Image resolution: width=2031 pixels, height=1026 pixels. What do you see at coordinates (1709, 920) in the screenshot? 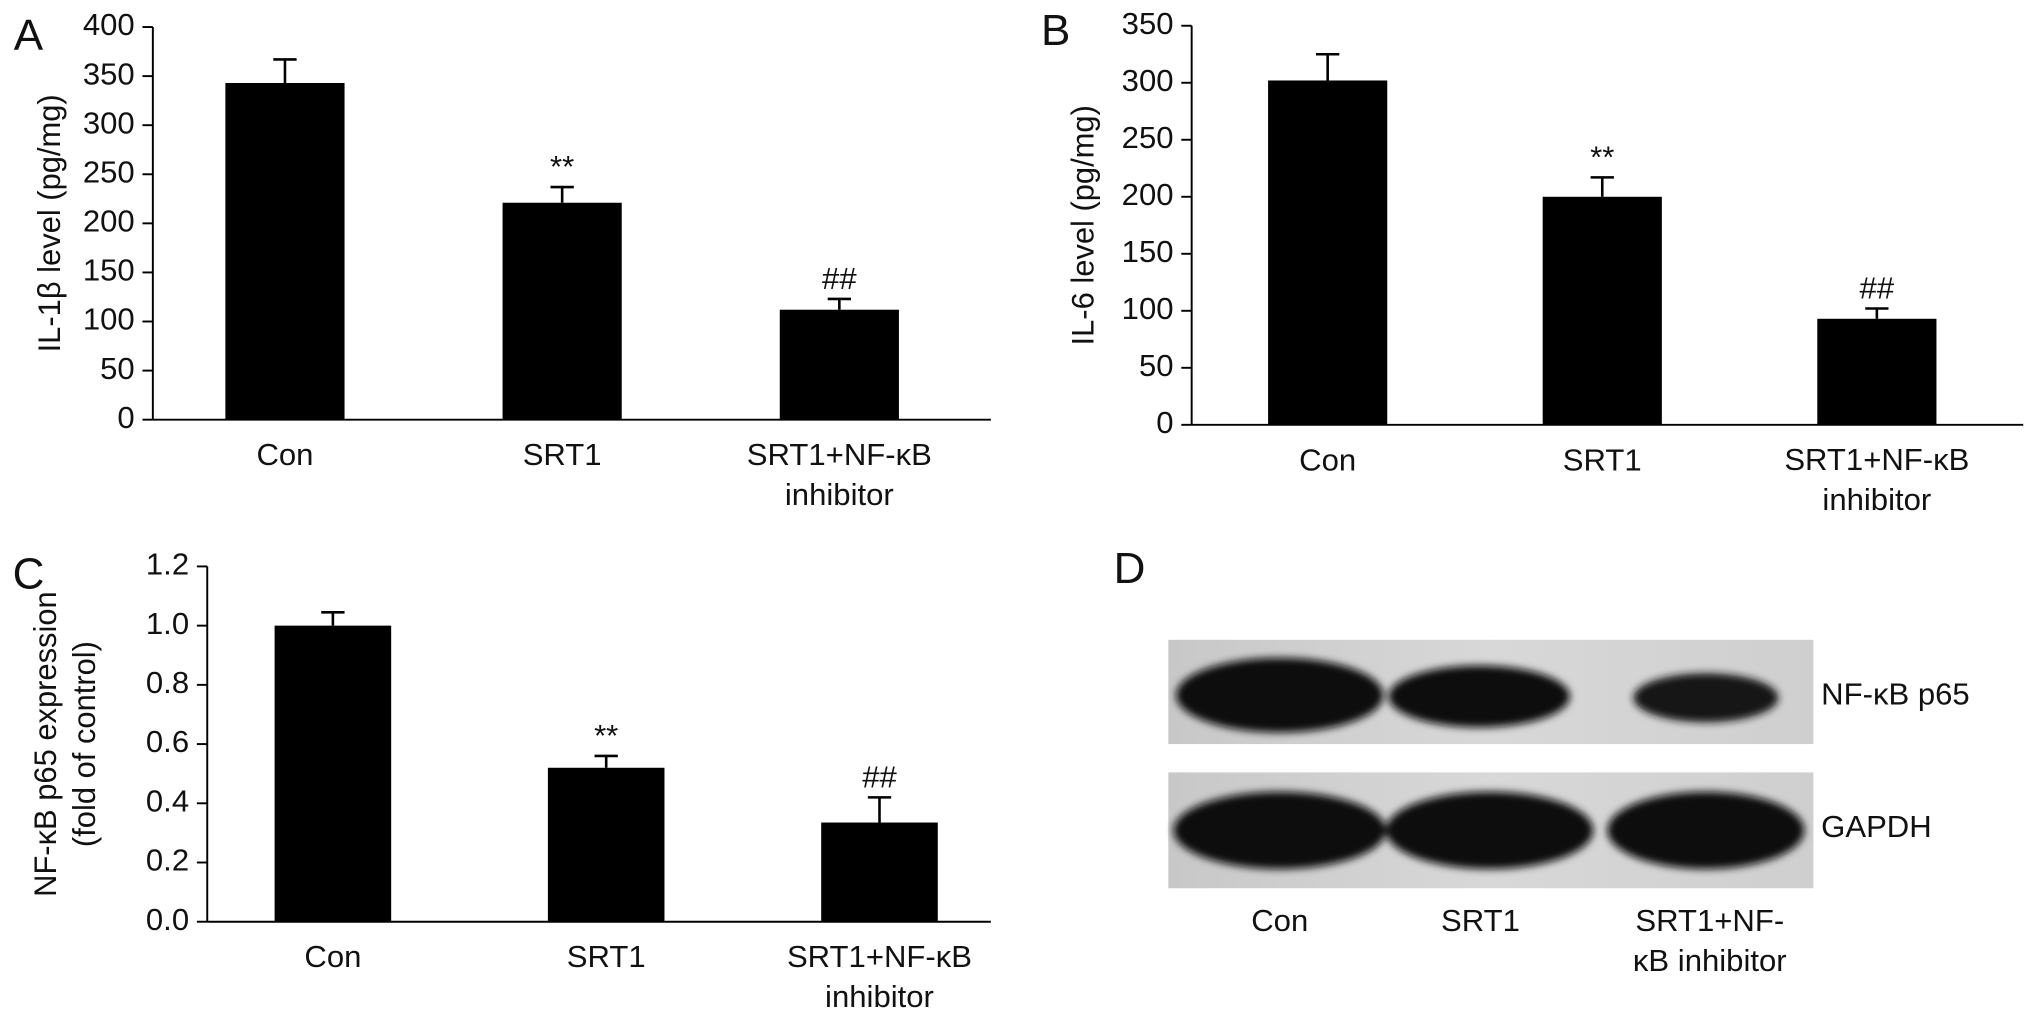
I see `lane-label: SRT1+NF-` at bounding box center [1709, 920].